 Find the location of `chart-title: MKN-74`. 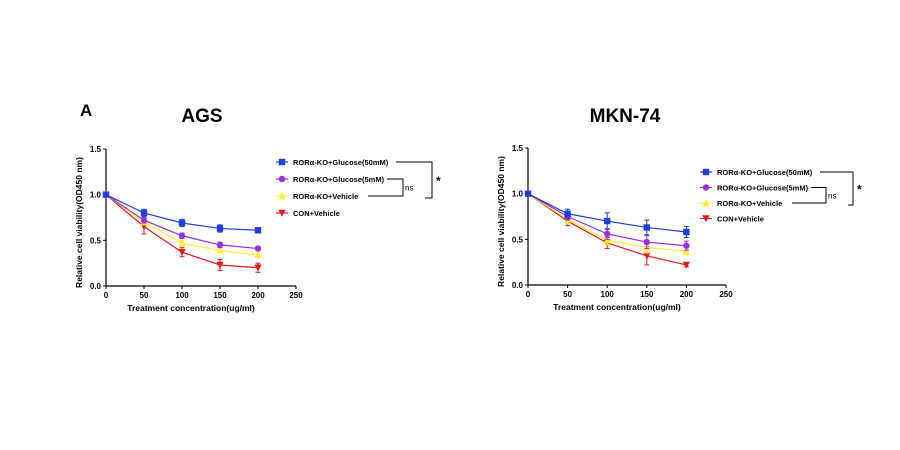

chart-title: MKN-74 is located at coordinates (625, 116).